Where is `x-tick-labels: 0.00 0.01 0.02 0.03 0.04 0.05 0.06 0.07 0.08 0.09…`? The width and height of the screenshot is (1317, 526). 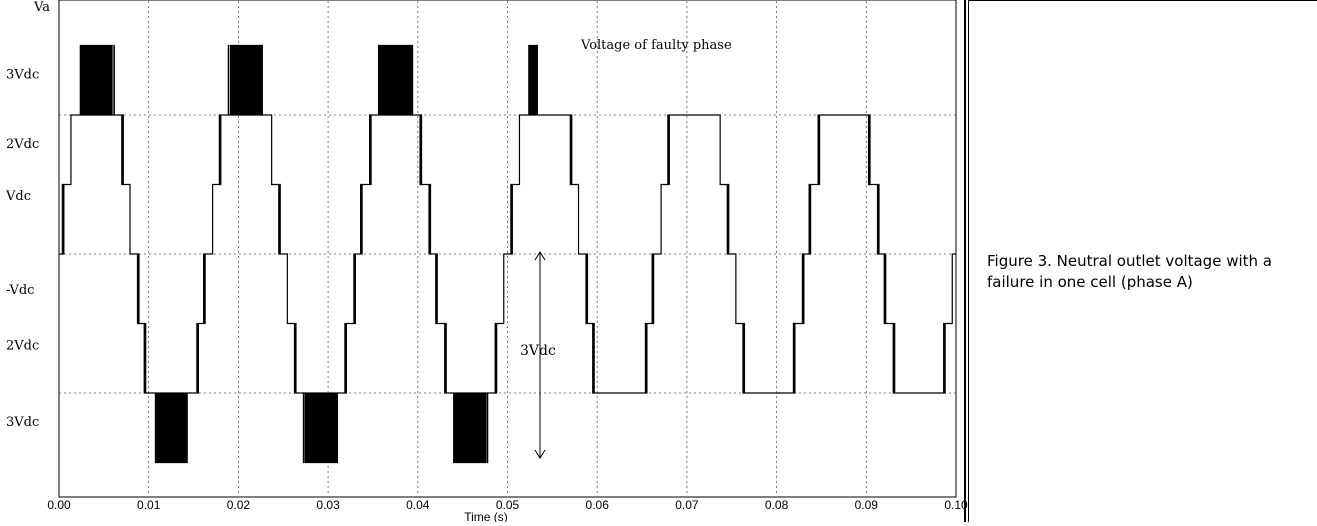
x-tick-labels: 0.00 0.01 0.02 0.03 0.04 0.05 0.06 0.07 0.08 0.09… is located at coordinates (507, 505).